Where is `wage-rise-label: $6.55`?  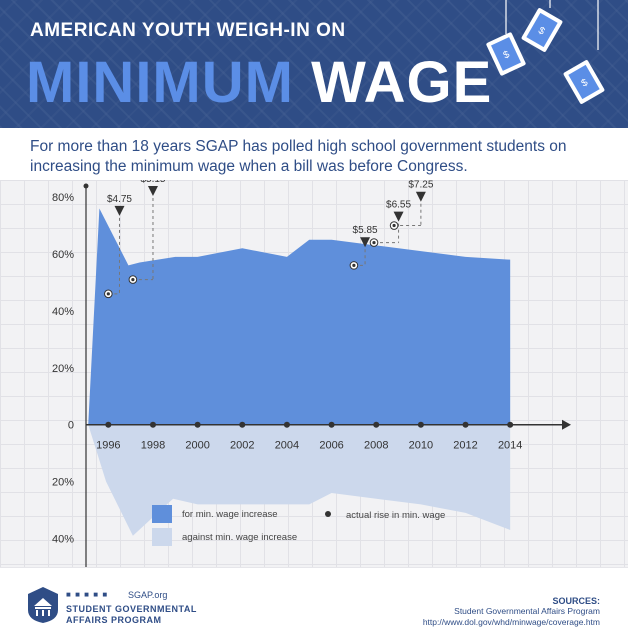
wage-rise-label: $6.55 is located at coordinates (398, 205).